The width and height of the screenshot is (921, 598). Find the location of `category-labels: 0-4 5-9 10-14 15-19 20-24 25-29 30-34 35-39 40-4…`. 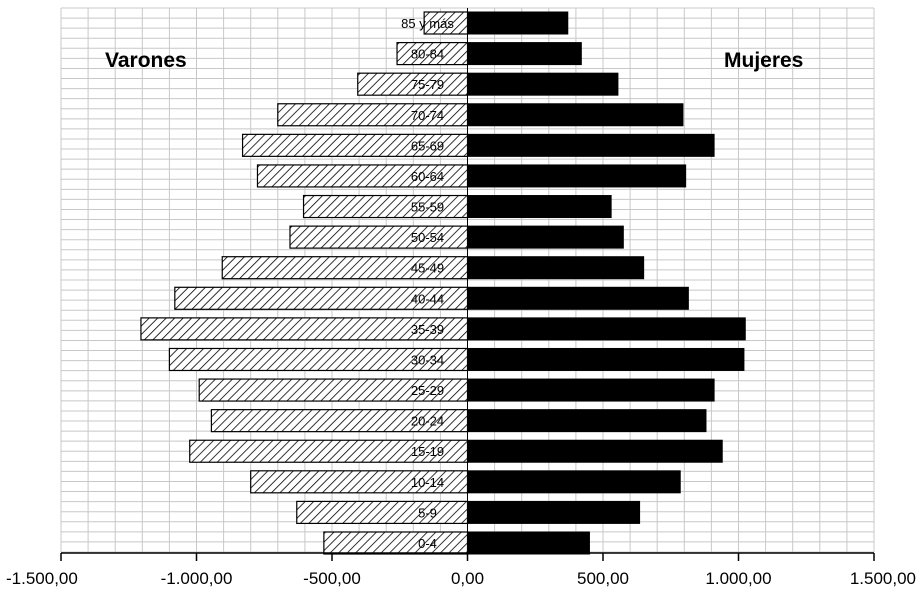

category-labels: 0-4 5-9 10-14 15-19 20-24 25-29 30-34 35-39 40-4… is located at coordinates (427, 283).